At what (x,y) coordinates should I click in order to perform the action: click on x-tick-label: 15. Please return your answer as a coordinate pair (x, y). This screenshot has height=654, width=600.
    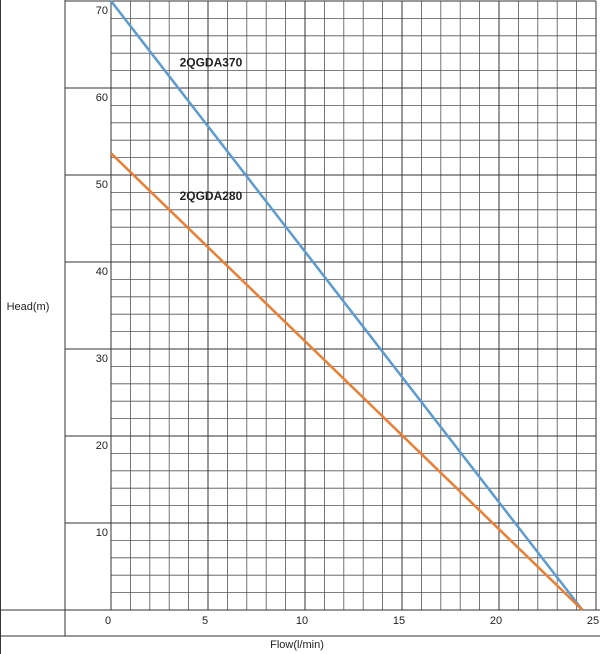
    Looking at the image, I should click on (399, 621).